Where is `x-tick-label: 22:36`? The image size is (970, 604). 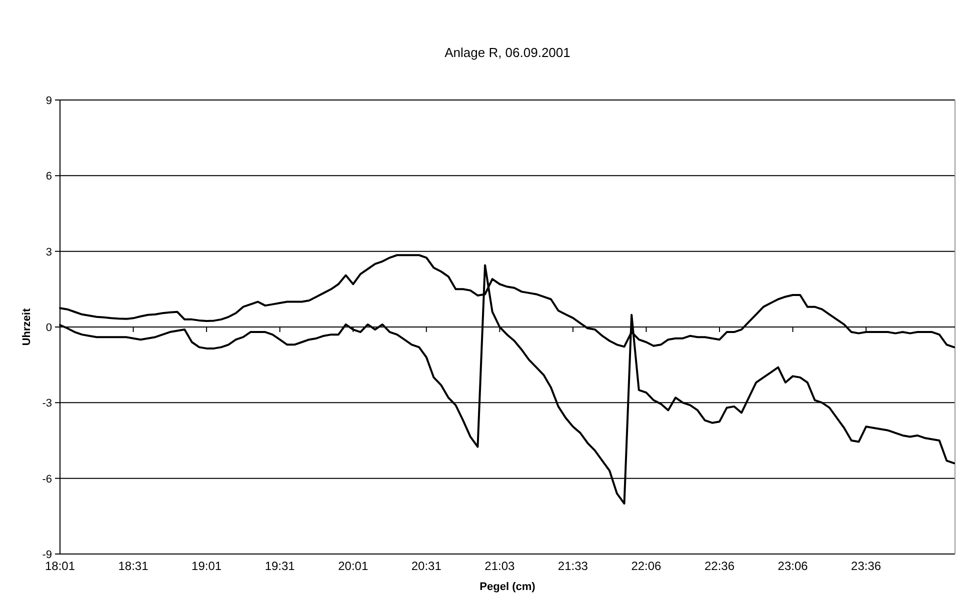 x-tick-label: 22:36 is located at coordinates (719, 566).